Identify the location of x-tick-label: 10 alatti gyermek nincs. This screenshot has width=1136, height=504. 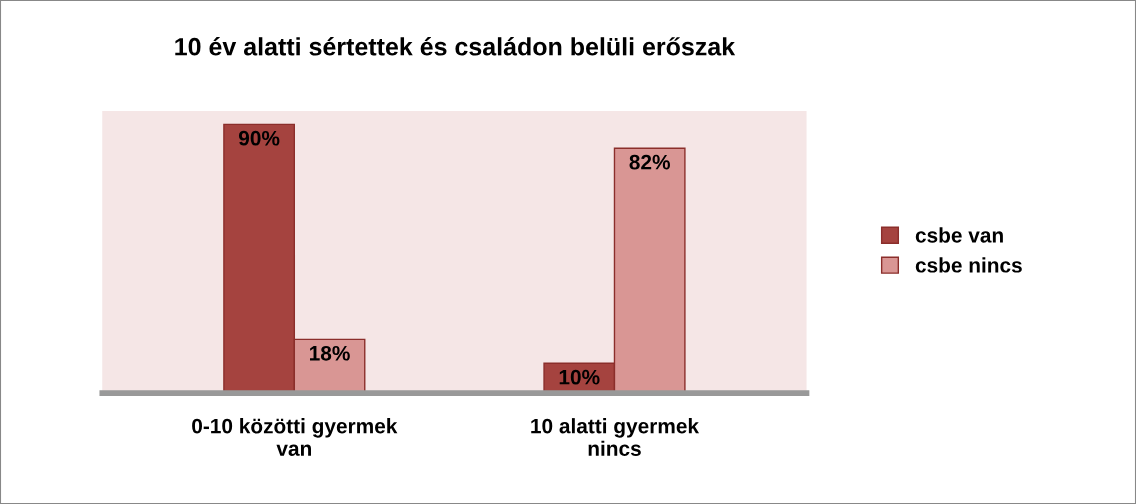
(615, 437).